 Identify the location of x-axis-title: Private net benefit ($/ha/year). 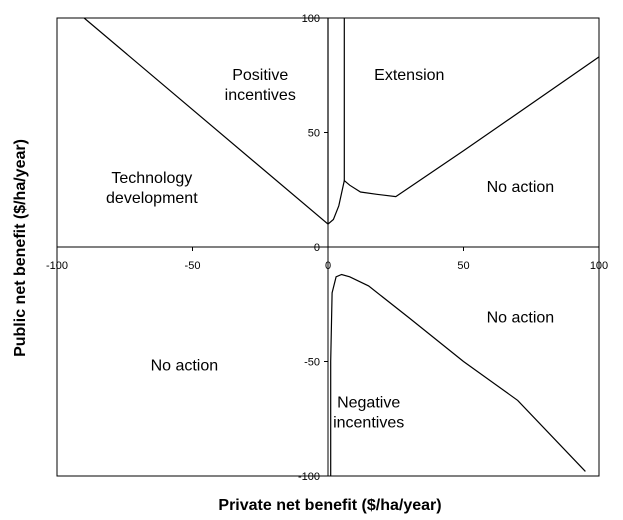
(329, 505).